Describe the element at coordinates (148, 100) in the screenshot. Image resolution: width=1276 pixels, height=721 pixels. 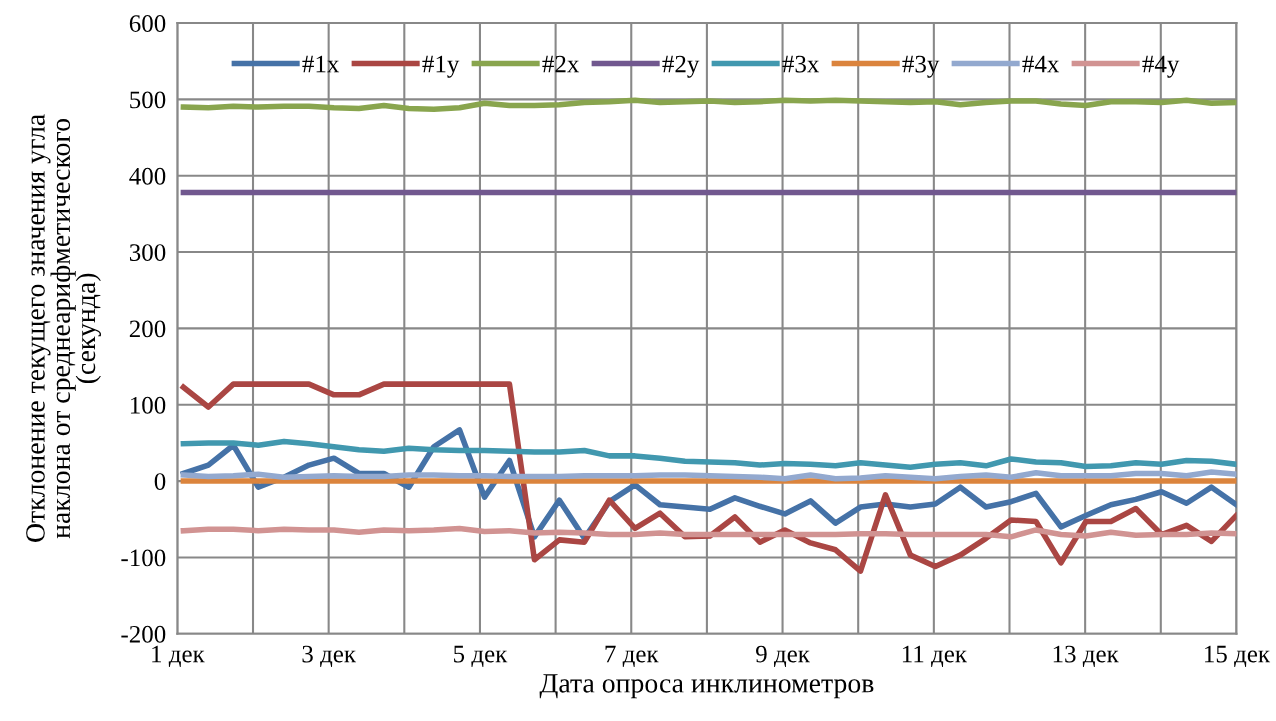
I see `y-tick-label: 500` at that location.